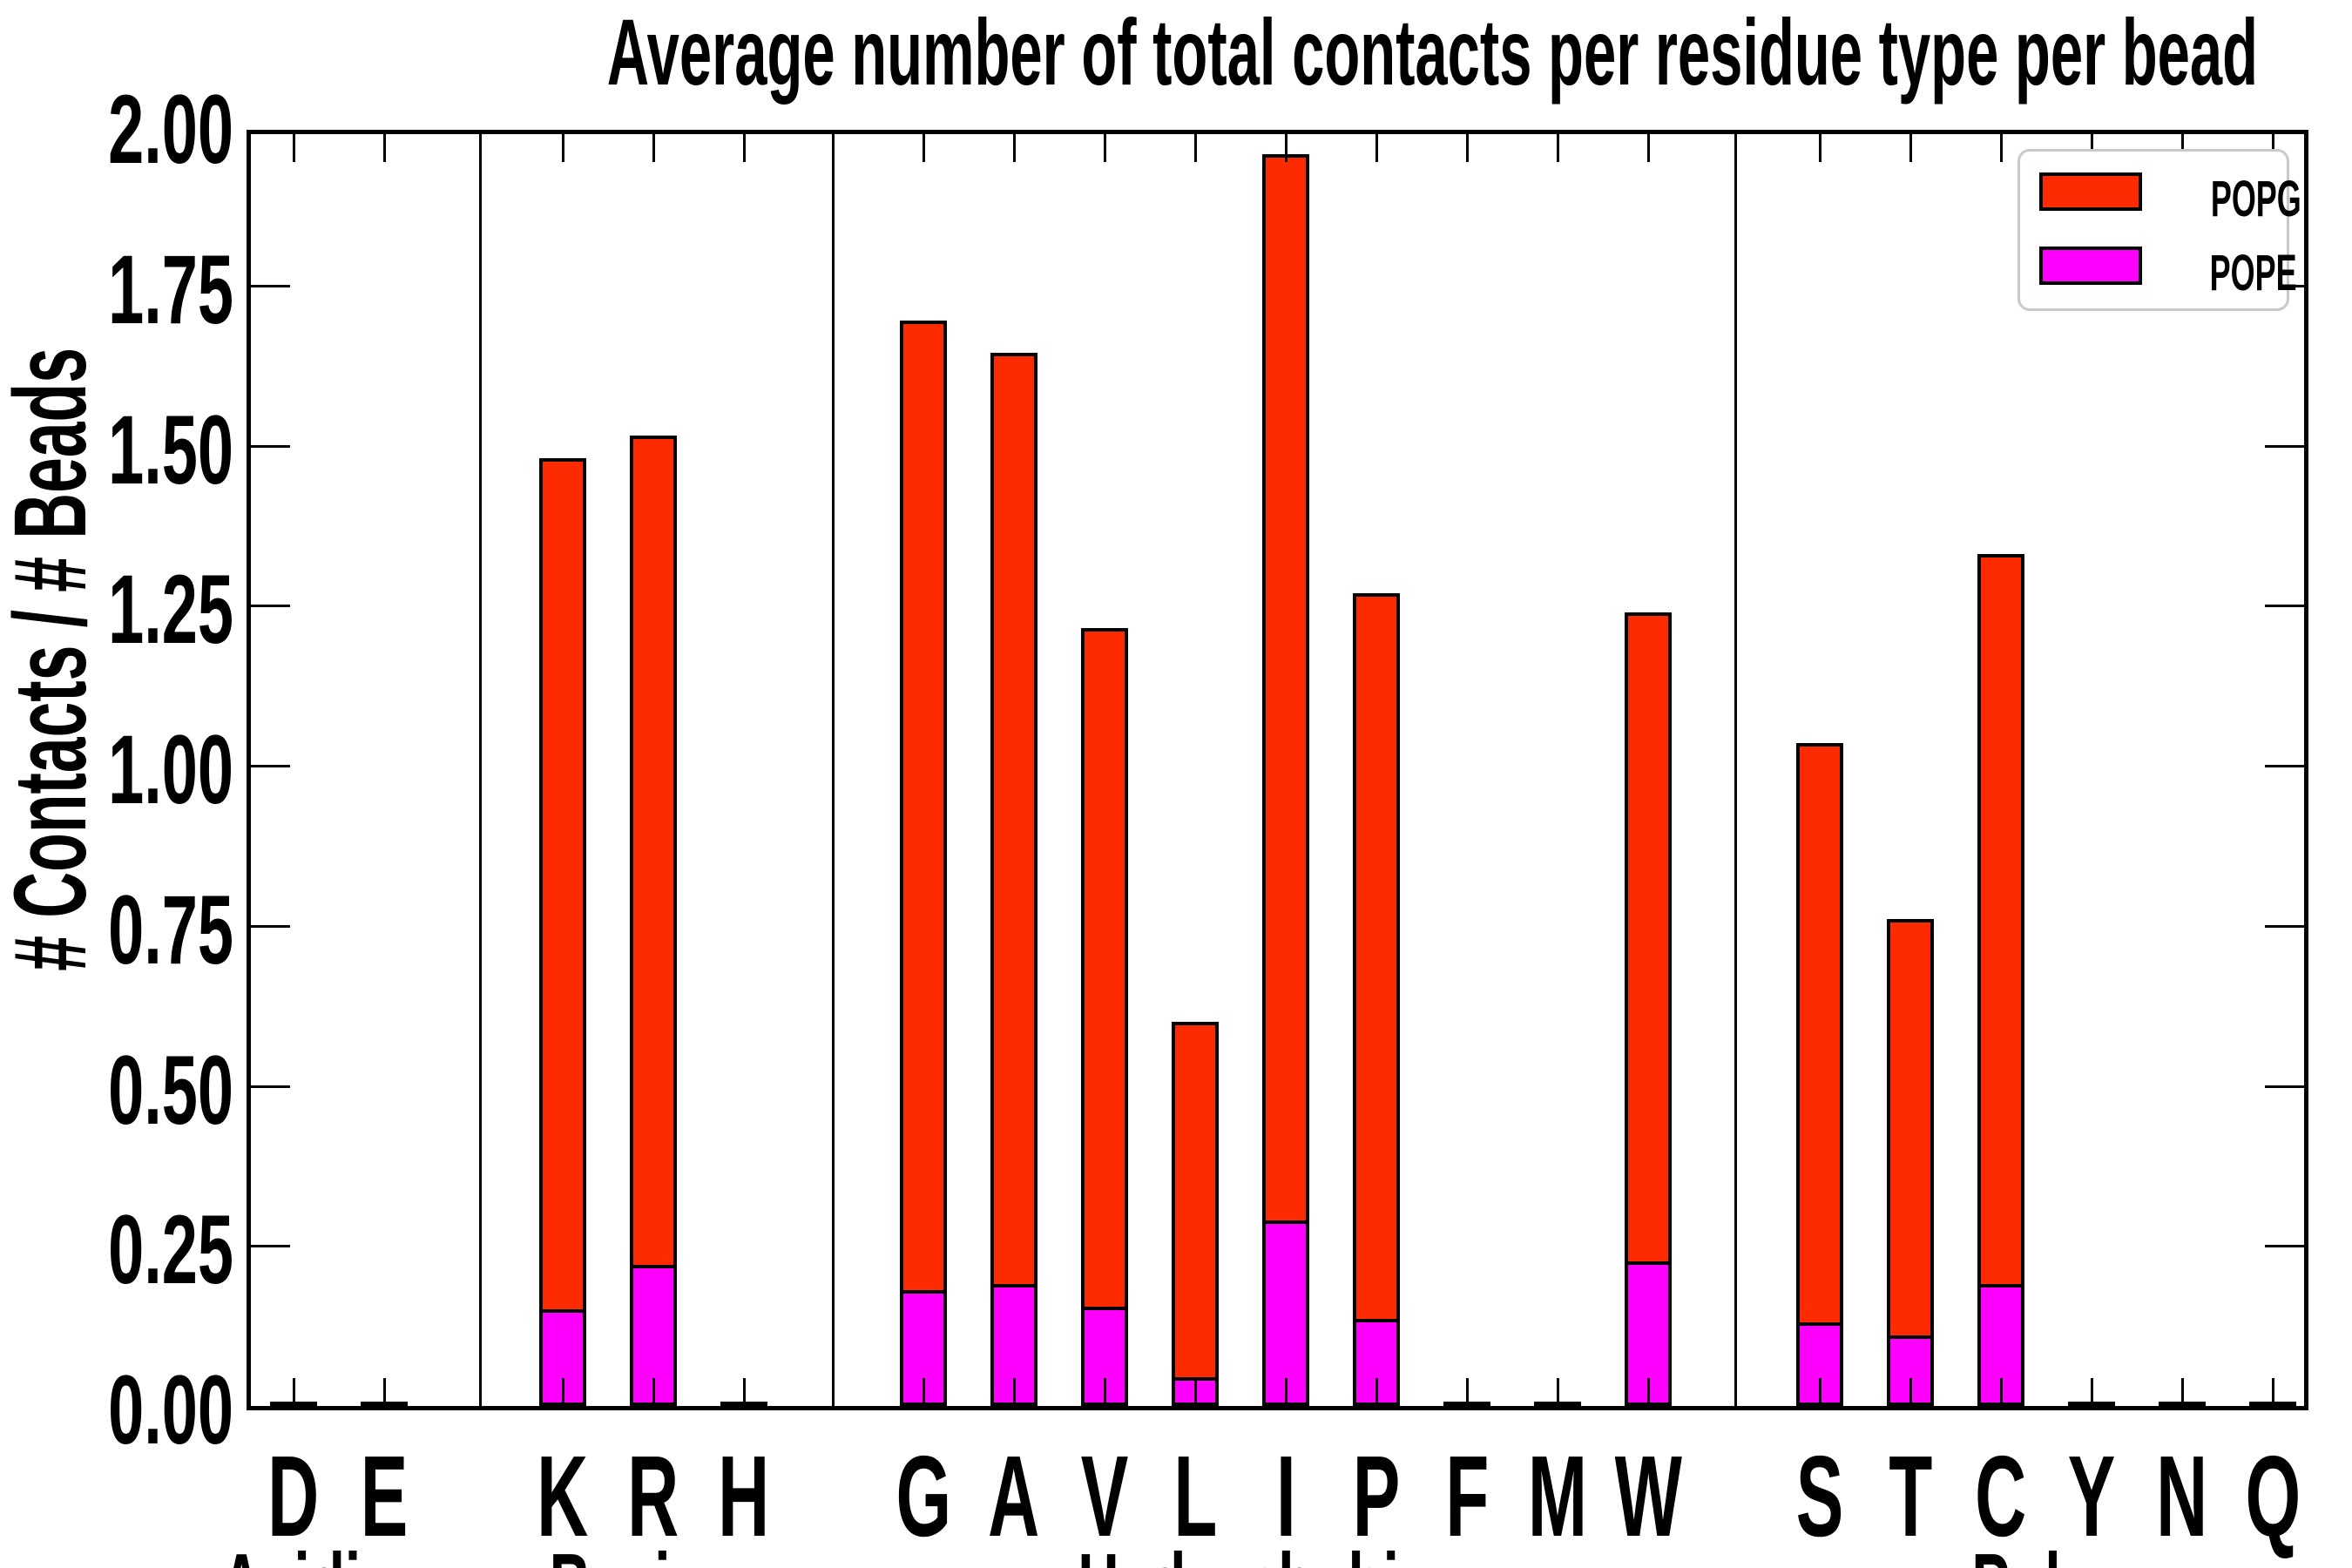 The width and height of the screenshot is (2352, 1568). I want to click on legend-label-pope: POPE, so click(2253, 273).